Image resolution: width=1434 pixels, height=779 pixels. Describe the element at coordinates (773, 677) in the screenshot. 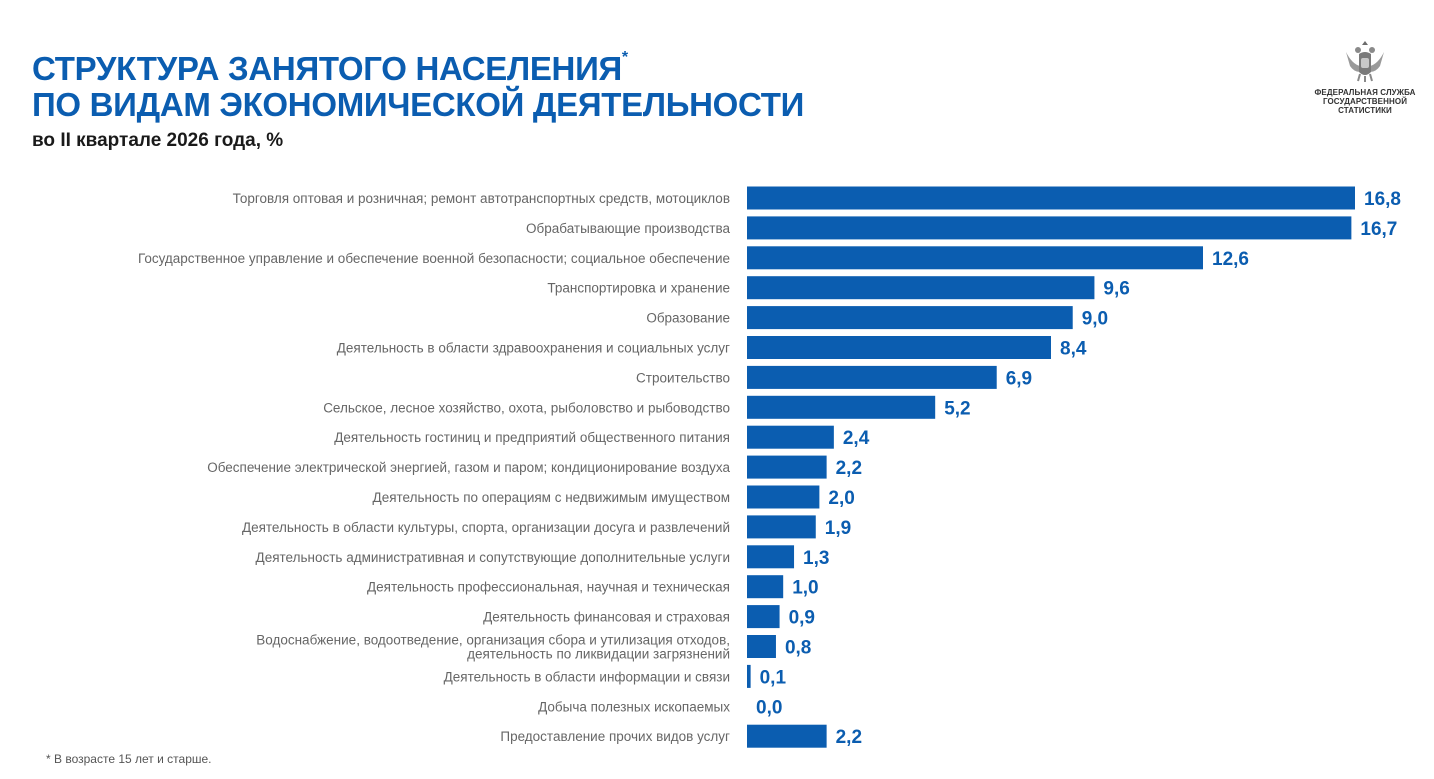

I see `value-label: 0,1` at that location.